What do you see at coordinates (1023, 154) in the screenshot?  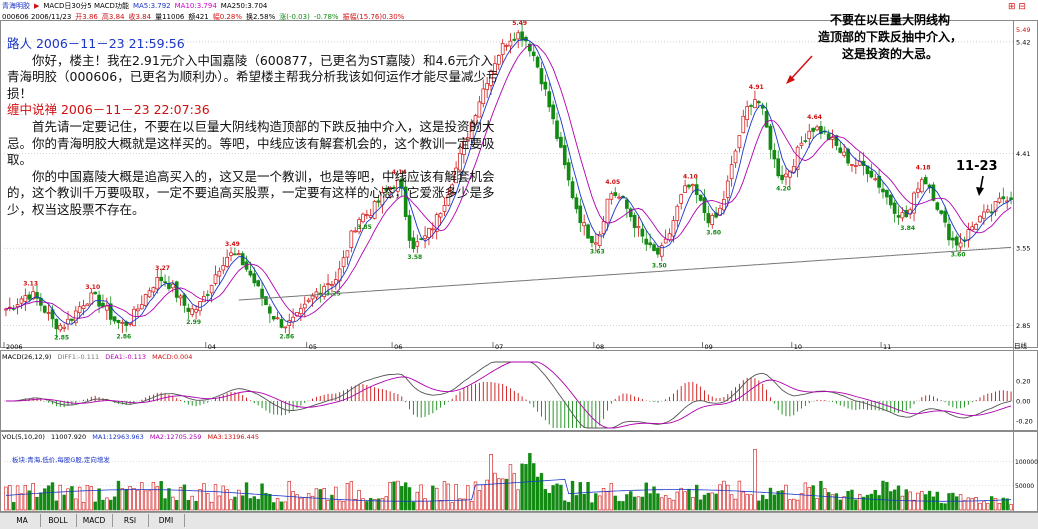 I see `price-tick-label: 4.41` at bounding box center [1023, 154].